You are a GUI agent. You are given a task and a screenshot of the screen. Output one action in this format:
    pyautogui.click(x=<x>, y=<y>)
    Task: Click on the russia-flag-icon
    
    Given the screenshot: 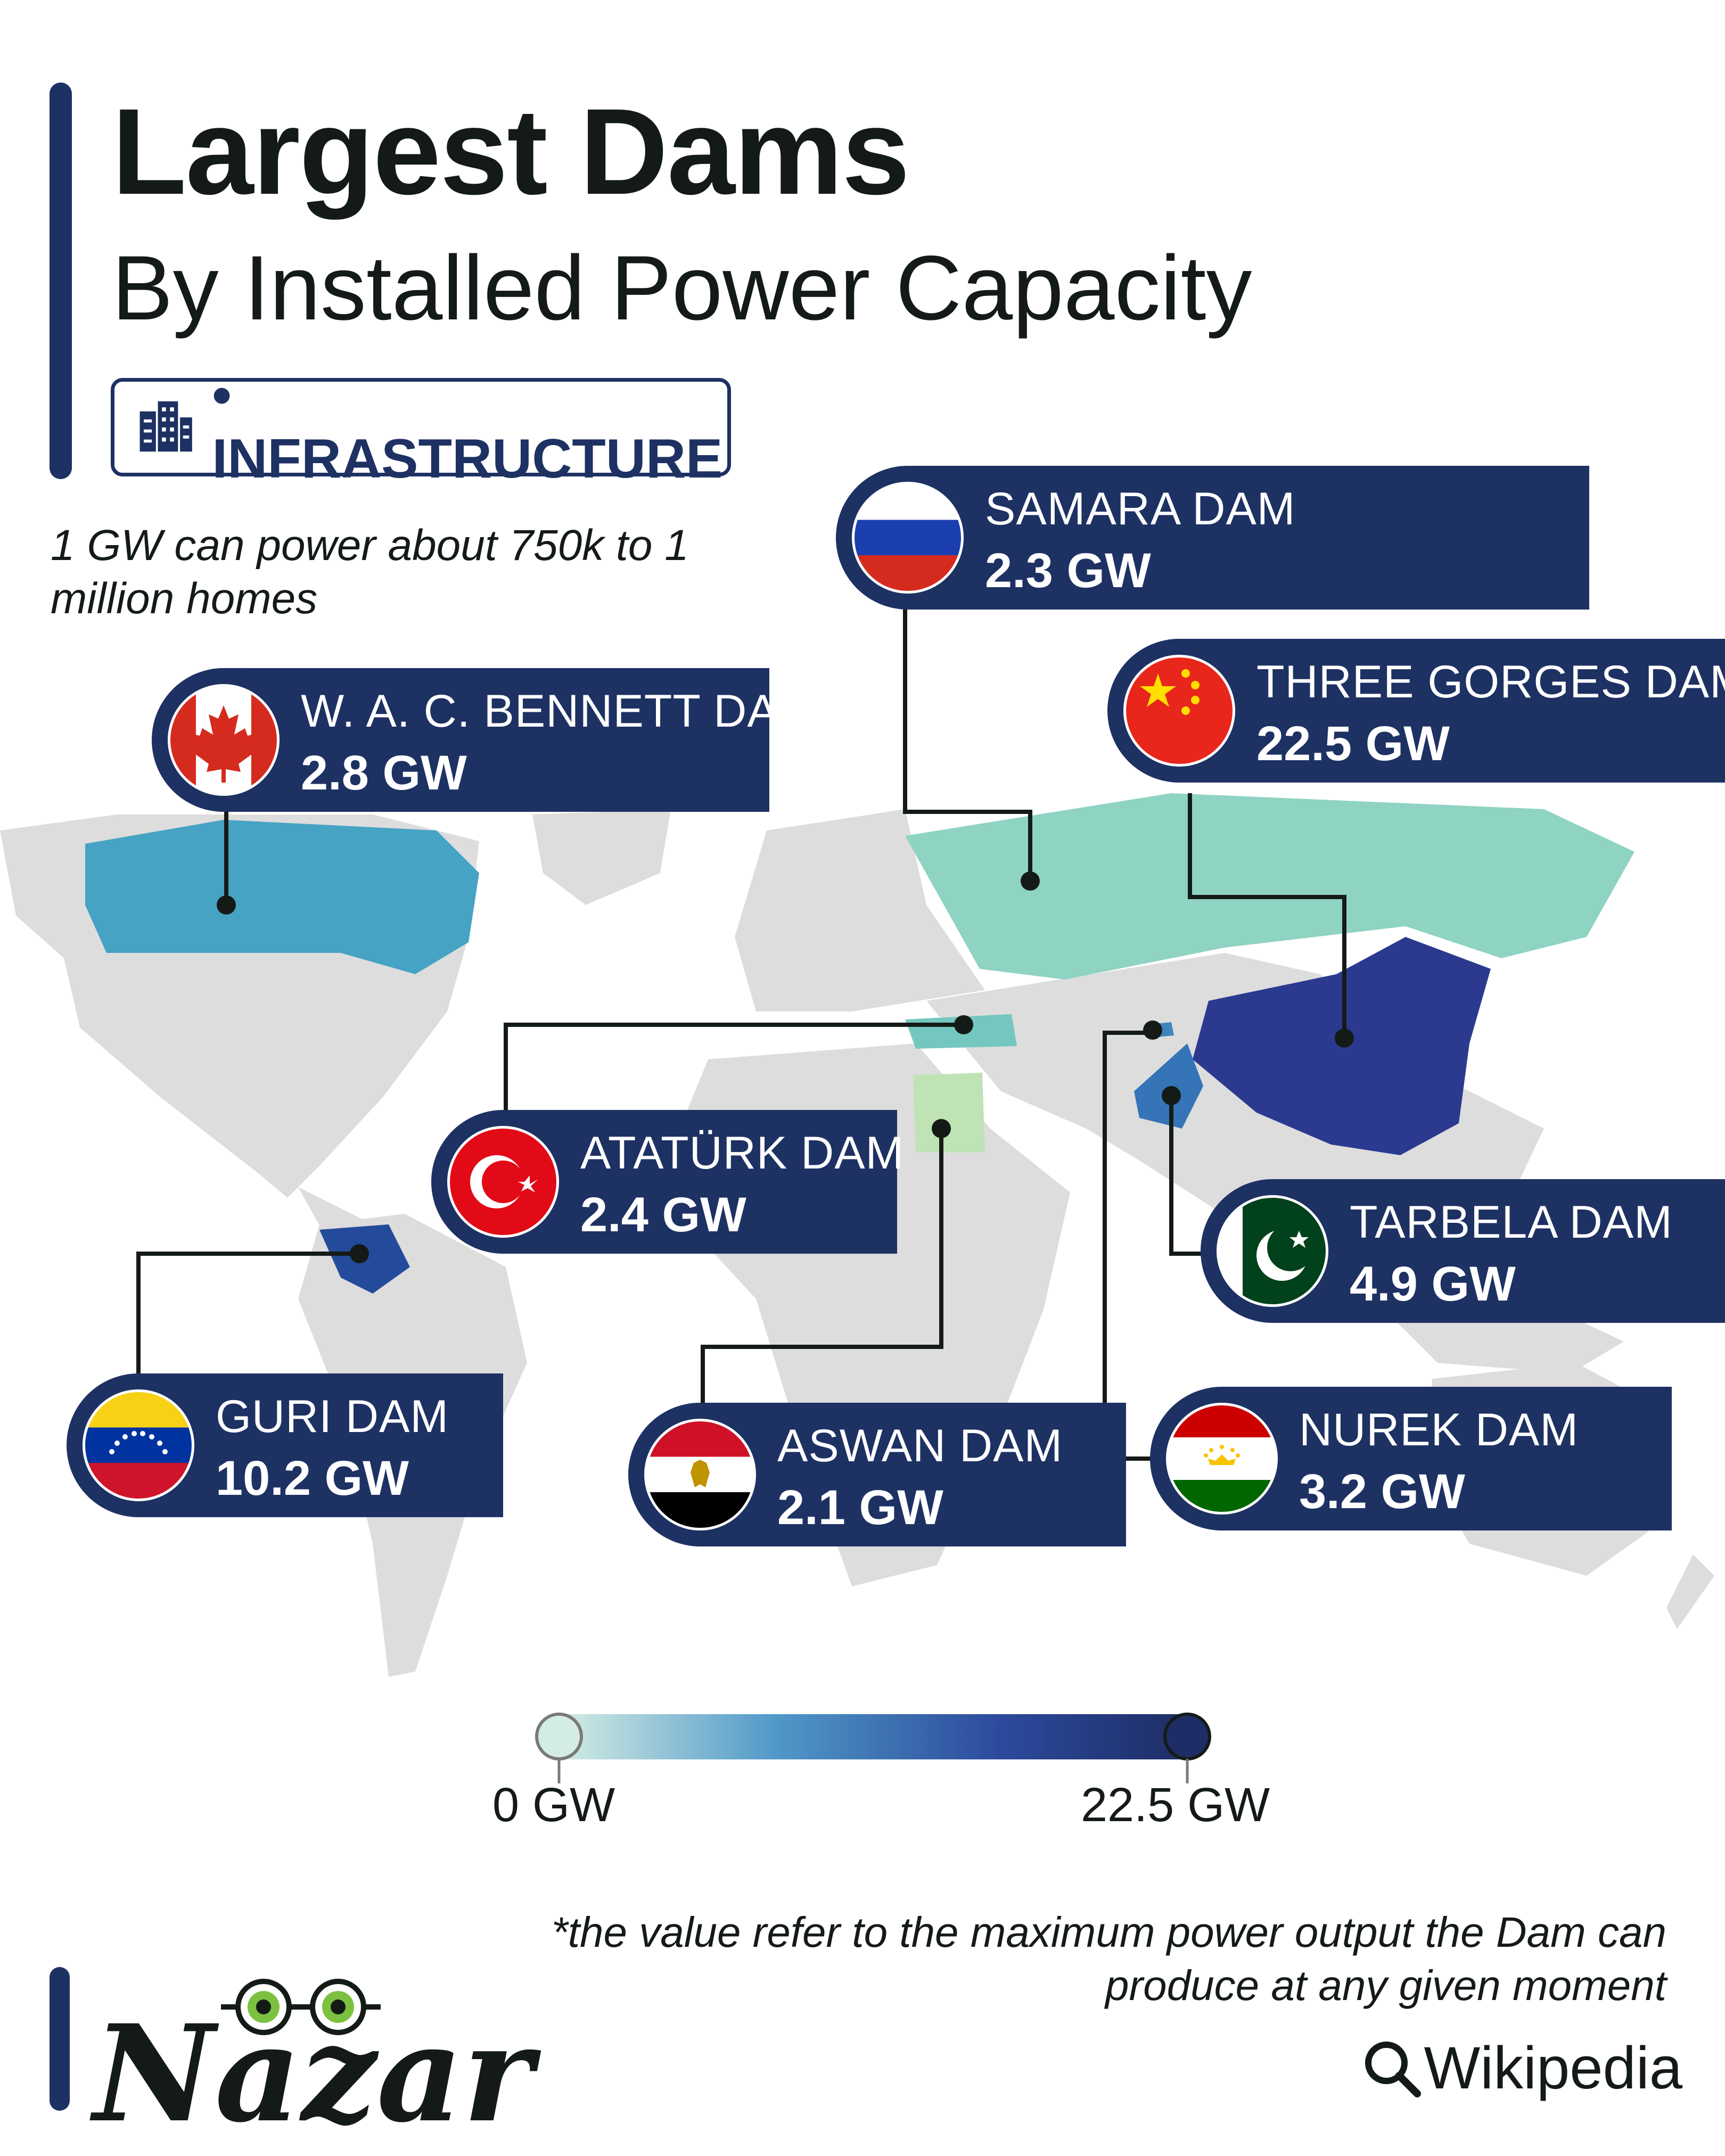 What is the action you would take?
    pyautogui.click(x=908, y=538)
    